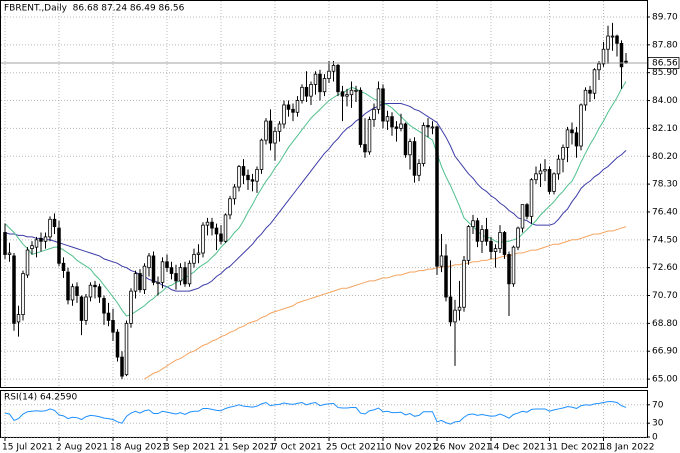 The image size is (680, 453). Describe the element at coordinates (354, 448) in the screenshot. I see `x-tick-label: 25 Oct 2021` at that location.